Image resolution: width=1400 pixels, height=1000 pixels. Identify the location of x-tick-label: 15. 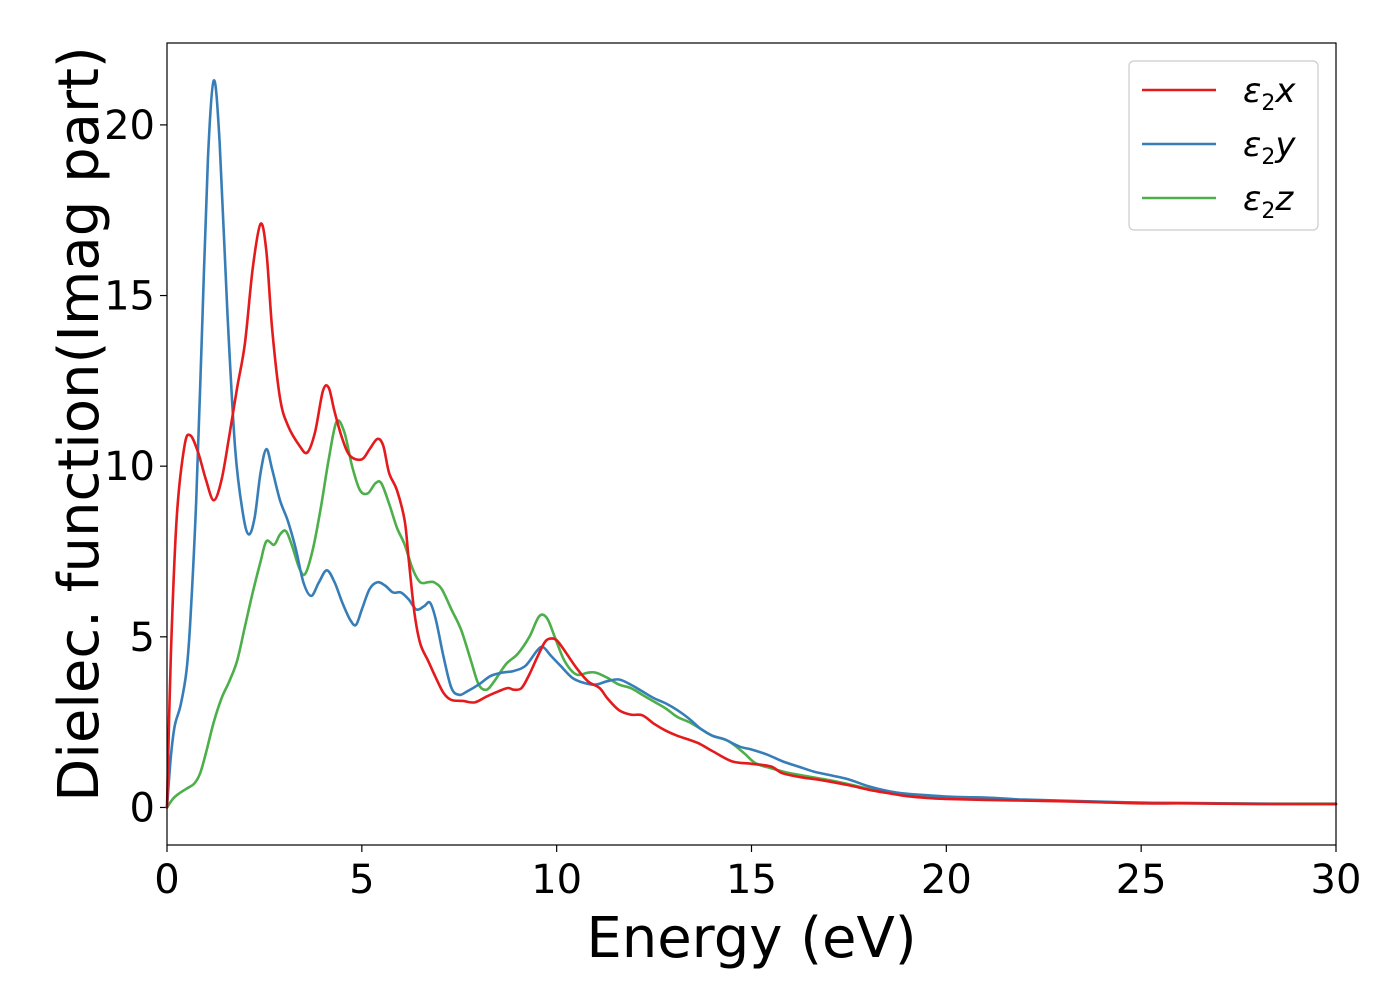
(751, 880).